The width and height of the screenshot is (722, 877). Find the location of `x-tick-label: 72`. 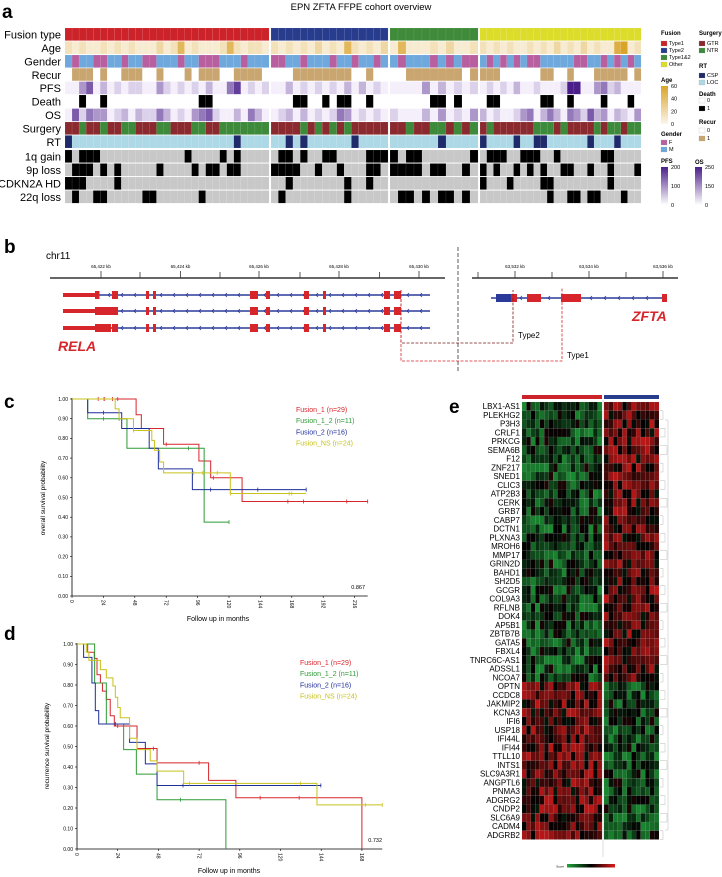

x-tick-label: 72 is located at coordinates (165, 603).